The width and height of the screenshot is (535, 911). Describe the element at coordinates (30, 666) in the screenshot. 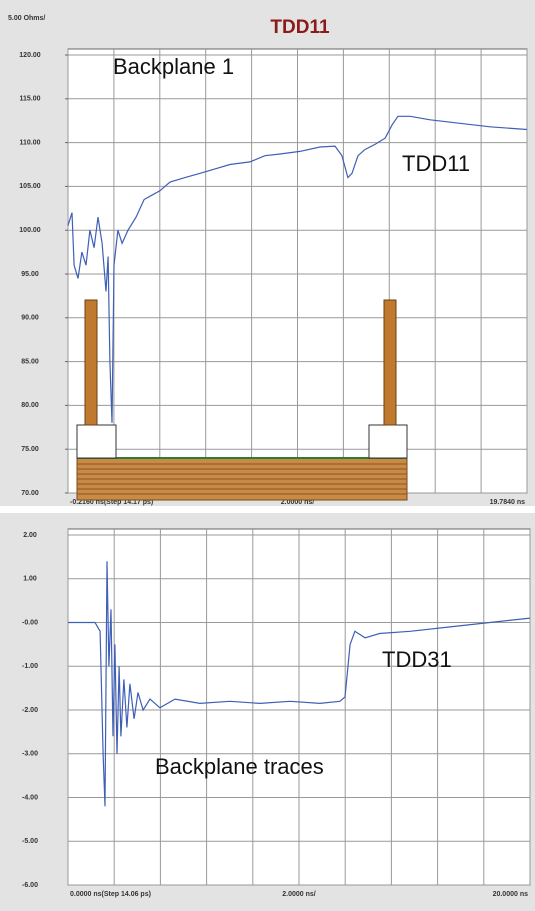

I see `y-tick-label: -1.00` at that location.